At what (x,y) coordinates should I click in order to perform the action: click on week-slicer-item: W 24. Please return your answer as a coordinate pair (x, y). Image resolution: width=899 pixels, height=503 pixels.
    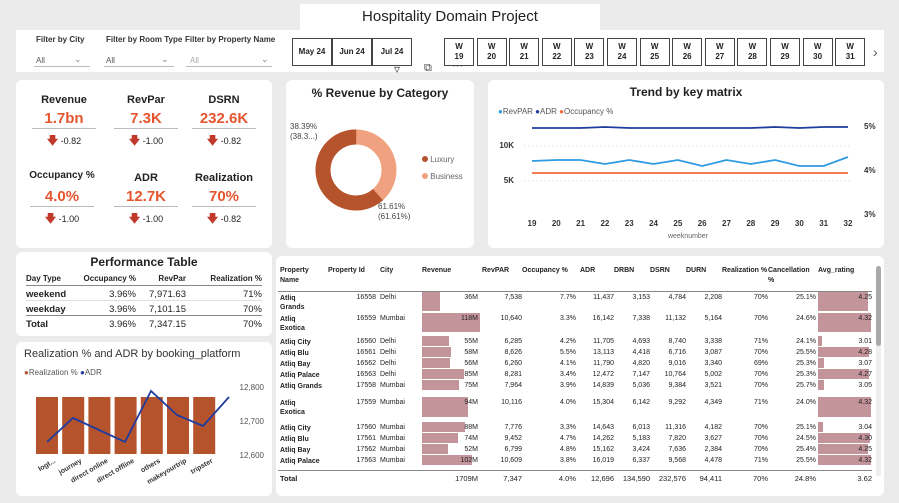
    Looking at the image, I should click on (622, 52).